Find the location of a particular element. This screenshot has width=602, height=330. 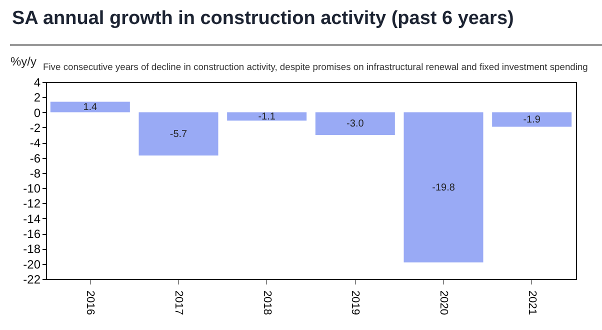

y-tick-label: -16 is located at coordinates (32, 234).